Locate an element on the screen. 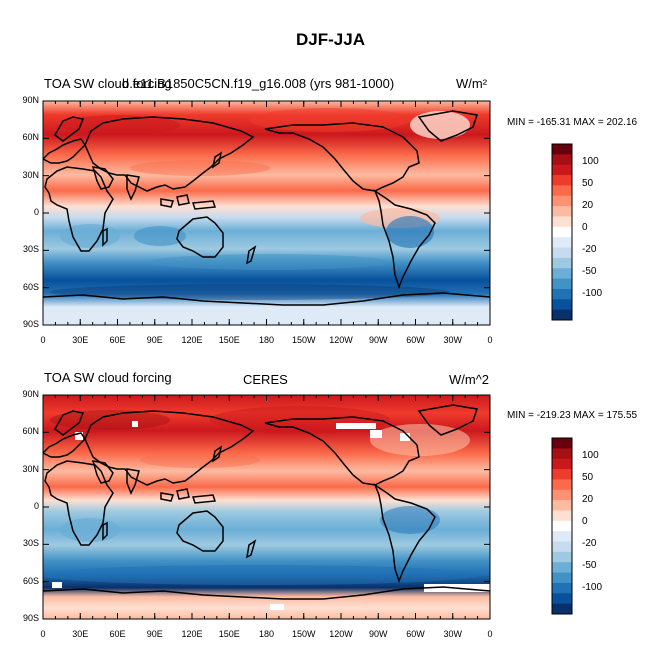  colorbar-label-bottom: -50 is located at coordinates (589, 565).